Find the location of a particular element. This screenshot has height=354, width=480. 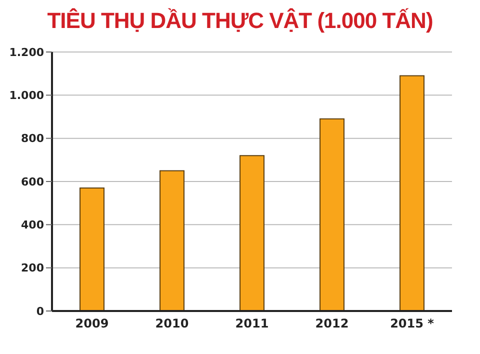

y-tick-label: 800 is located at coordinates (32, 139).